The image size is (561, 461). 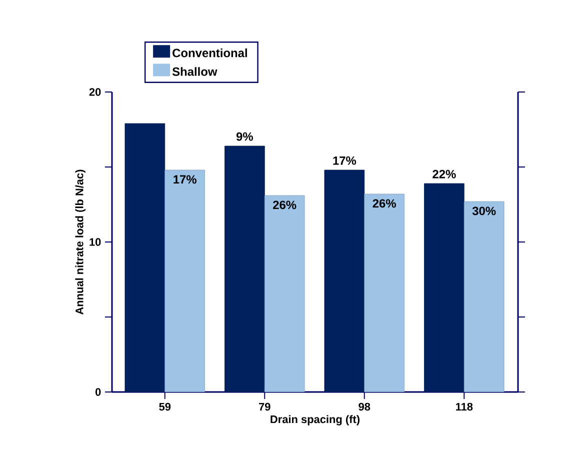 I want to click on y-tick-label: 20, so click(x=95, y=92).